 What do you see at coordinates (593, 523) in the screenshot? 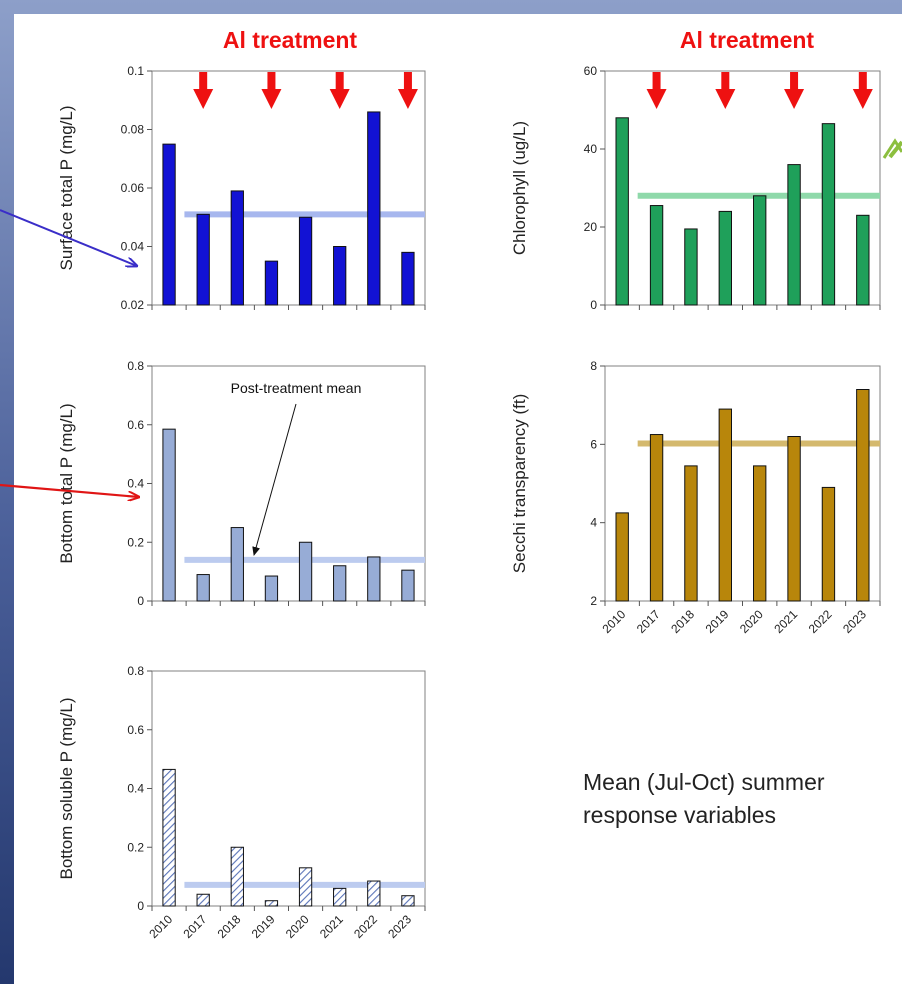
I see `y-tick-label: 4` at bounding box center [593, 523].